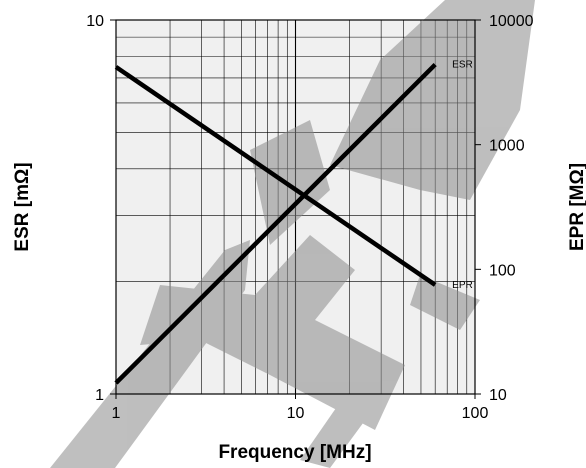 Image resolution: width=586 pixels, height=468 pixels. I want to click on x-tick-label: 100, so click(475, 413).